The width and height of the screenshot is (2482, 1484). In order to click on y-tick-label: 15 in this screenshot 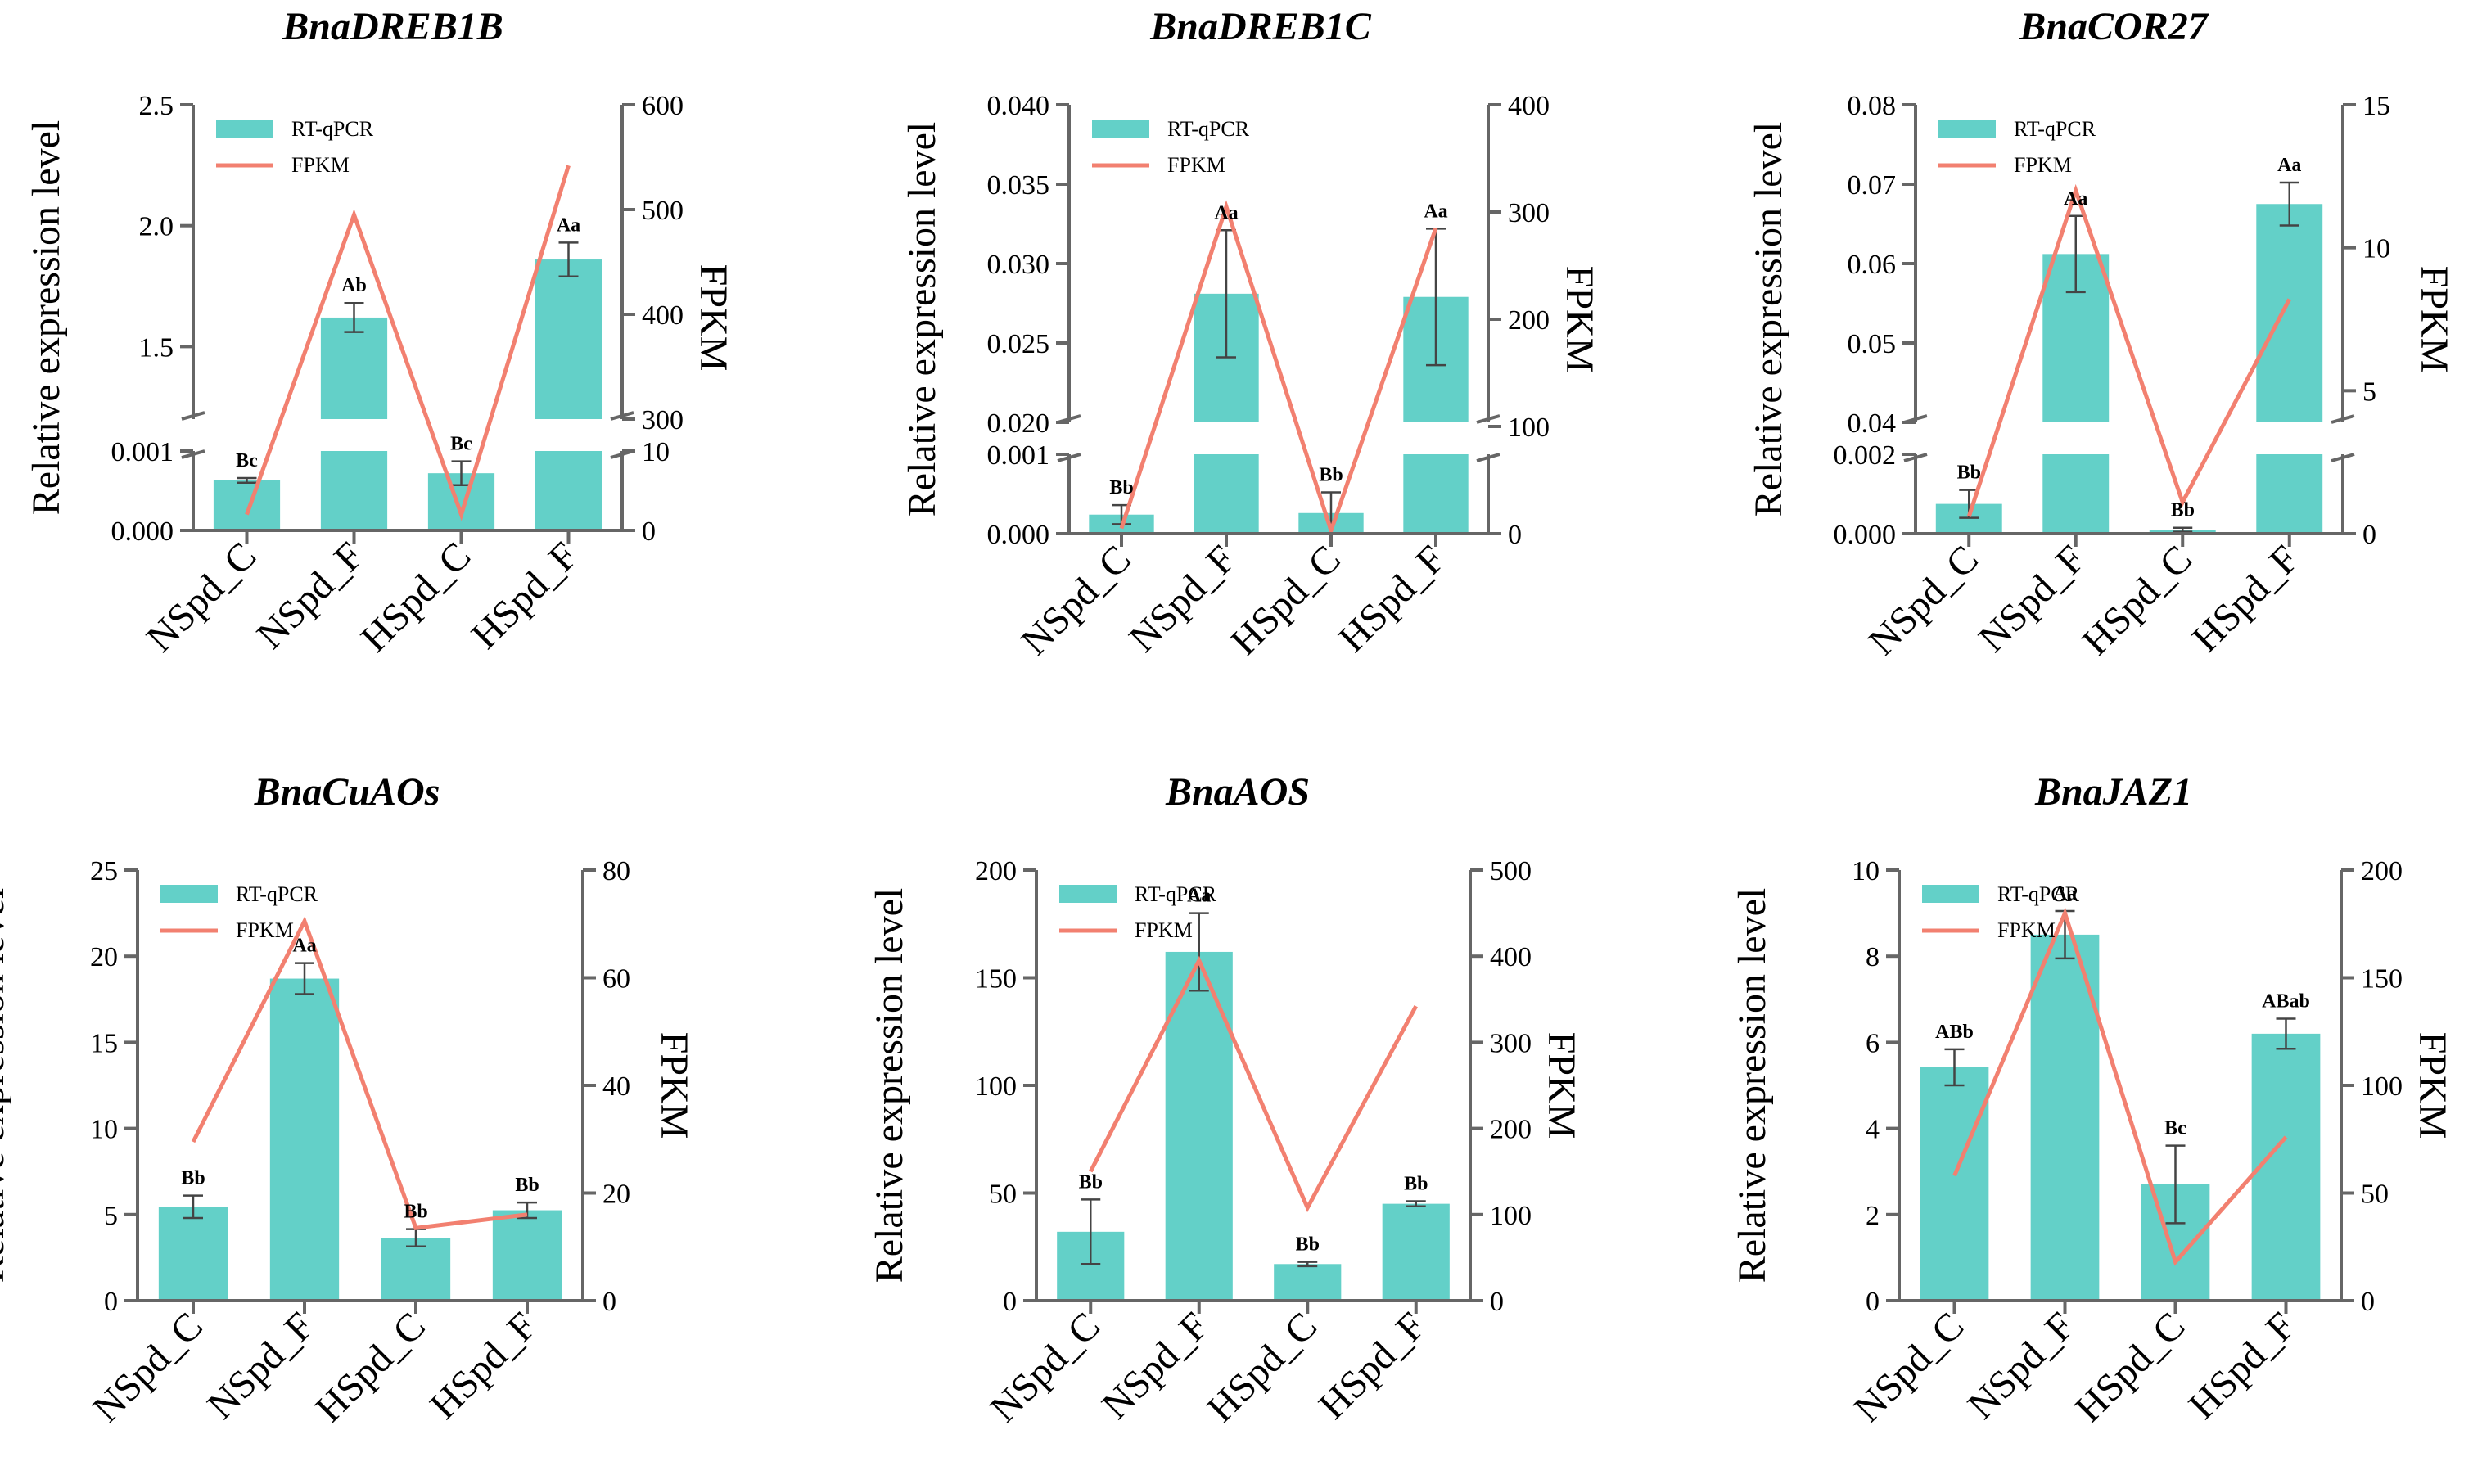, I will do `click(104, 1043)`.